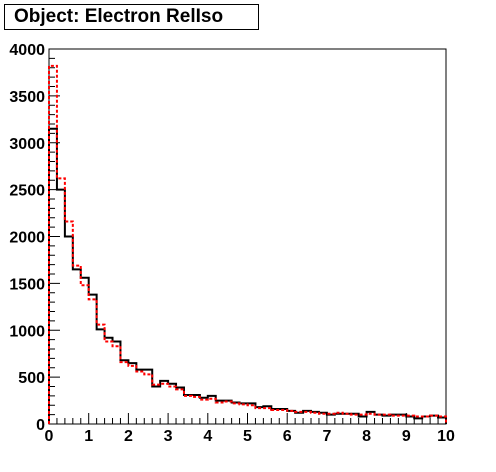 This screenshot has height=472, width=496. I want to click on y-tick-label: 2500, so click(27, 191).